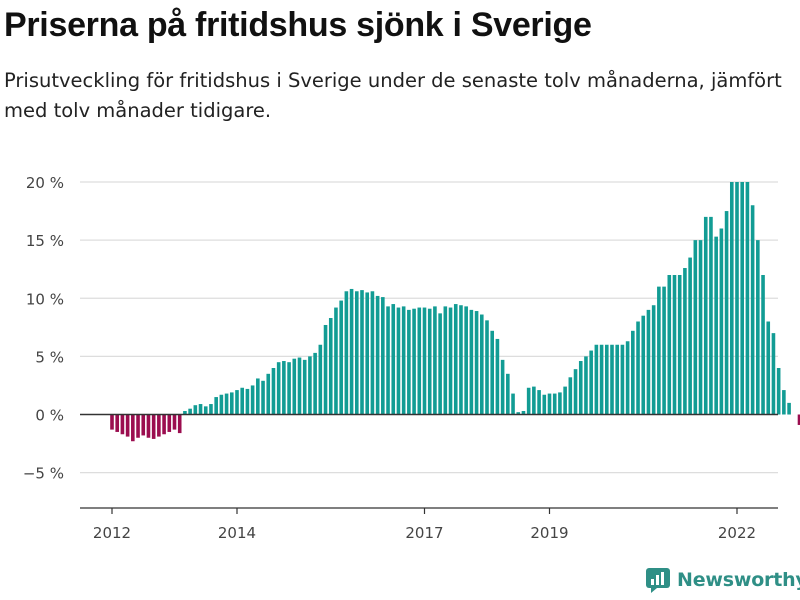  I want to click on y-tick-label: 15 %, so click(45, 241).